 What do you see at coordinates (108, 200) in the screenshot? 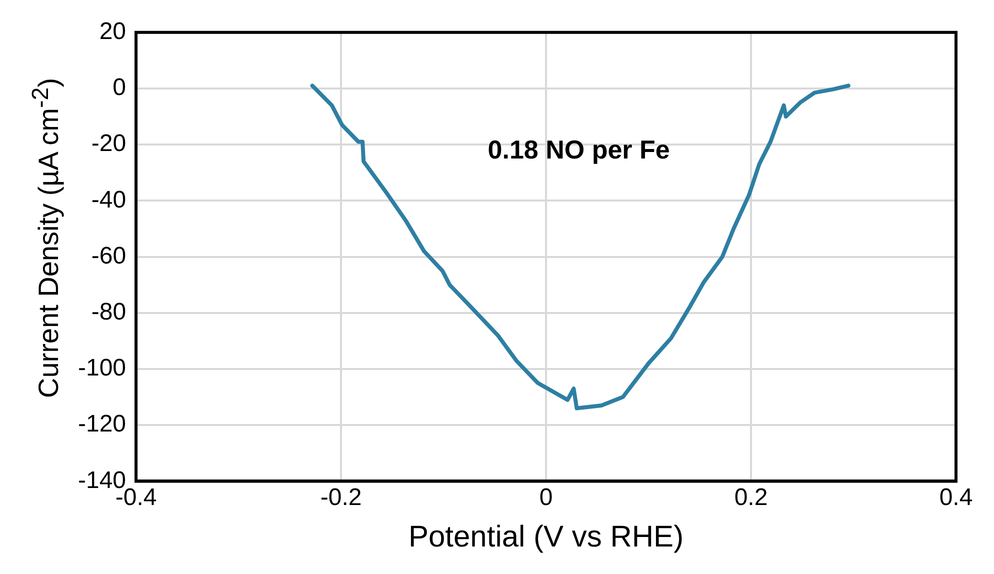
I see `y-tick-label: -40` at bounding box center [108, 200].